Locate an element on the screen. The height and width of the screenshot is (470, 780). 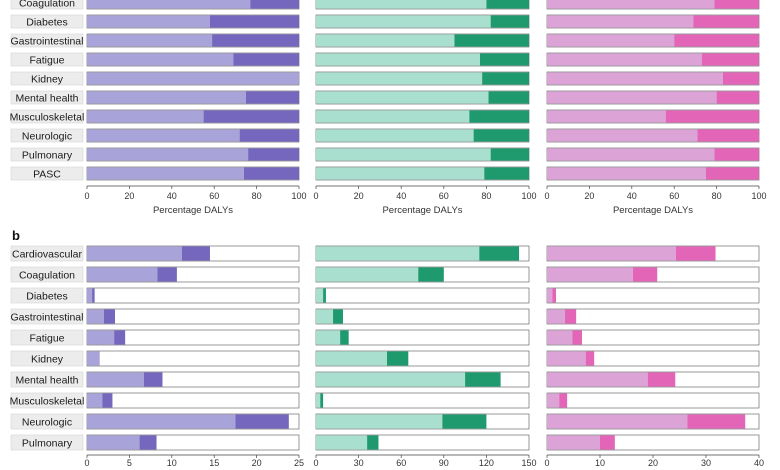
category-label-musculoskeletal: Musculoskeletal is located at coordinates (47, 117).